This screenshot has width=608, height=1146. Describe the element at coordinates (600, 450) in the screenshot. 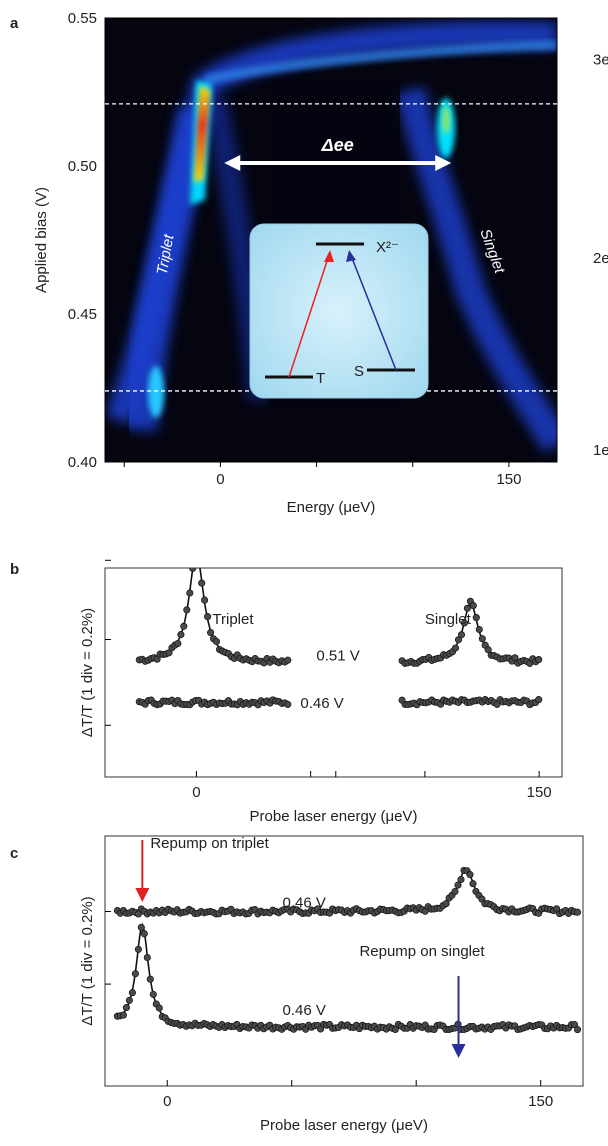

I see `charge-state-label: 1e` at that location.